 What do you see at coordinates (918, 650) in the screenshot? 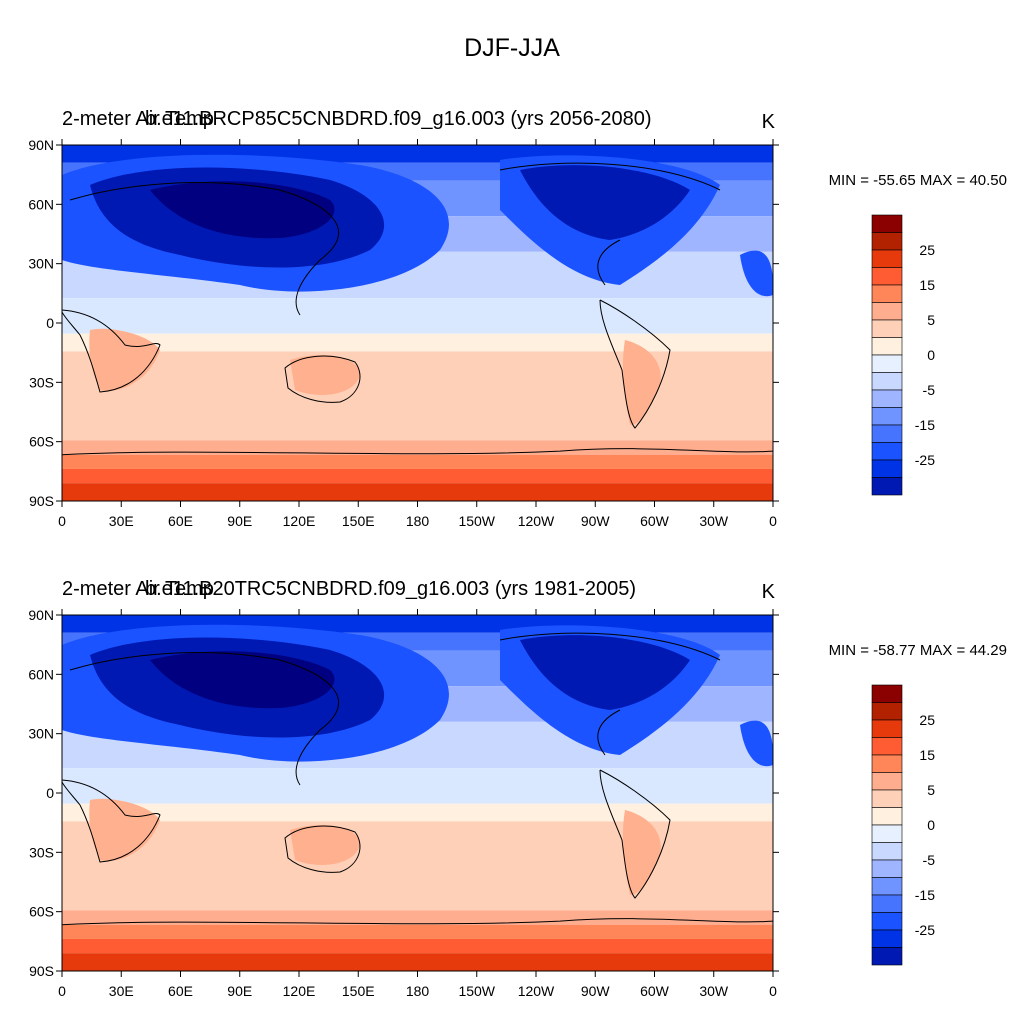
I see `panel-min-max: MIN = -58.77 MAX = 44.29` at bounding box center [918, 650].